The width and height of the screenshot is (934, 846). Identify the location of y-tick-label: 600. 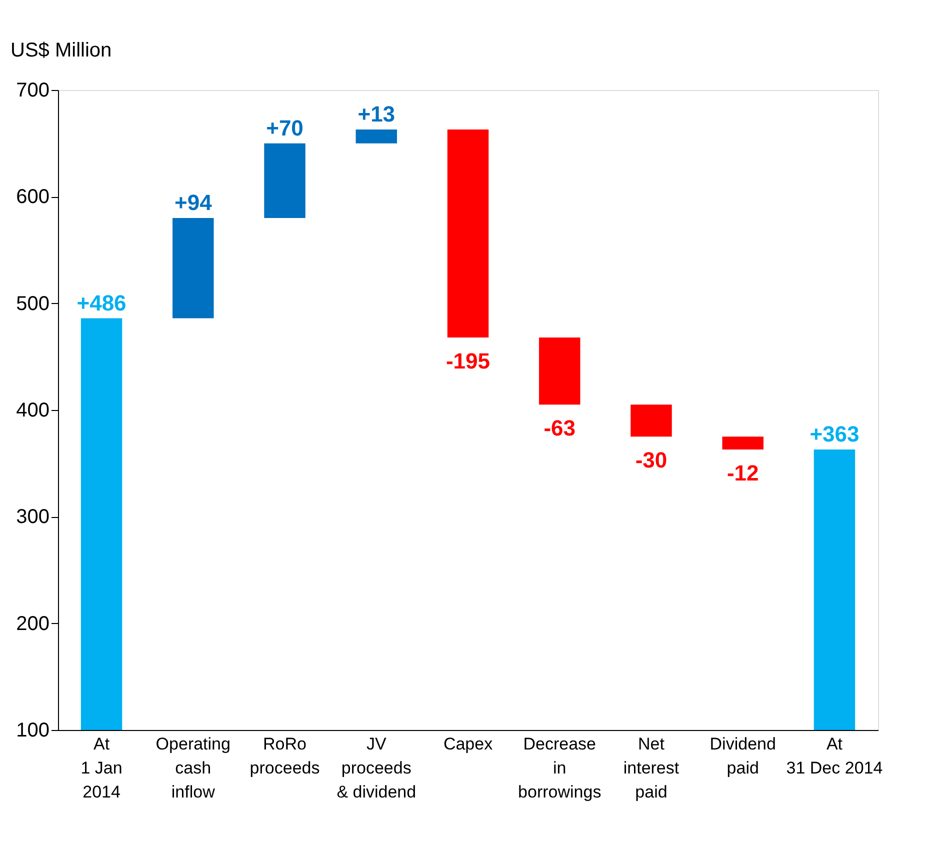
(33, 197).